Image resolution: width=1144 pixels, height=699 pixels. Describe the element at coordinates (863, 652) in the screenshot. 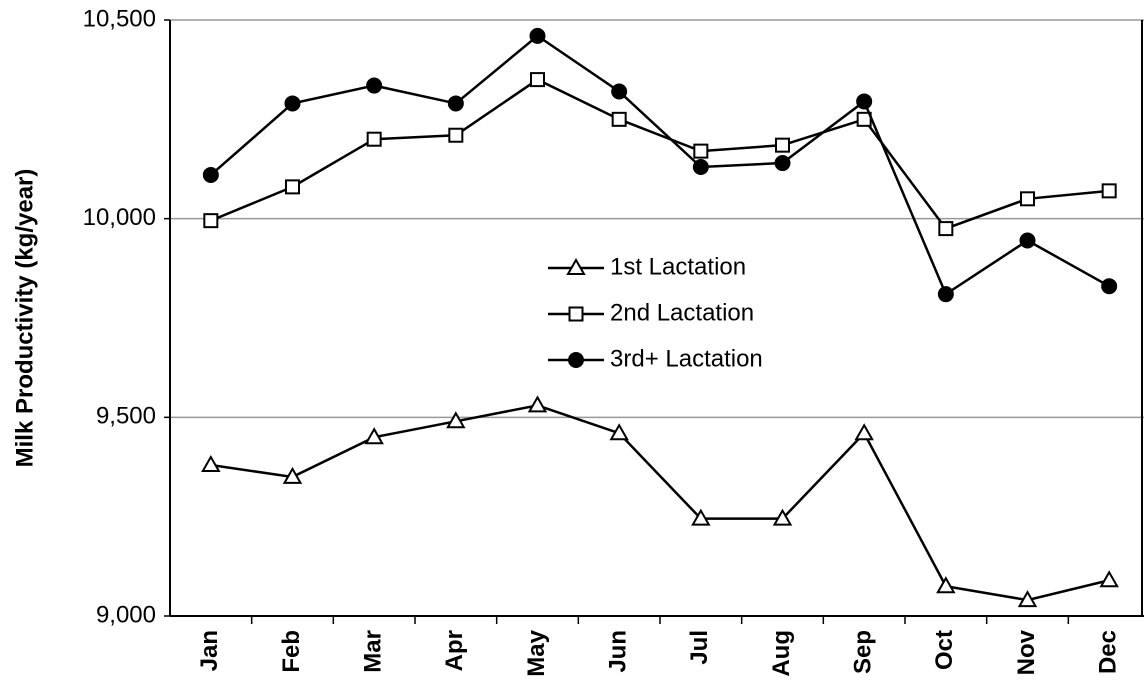

I see `x-tick-label: Sep` at that location.